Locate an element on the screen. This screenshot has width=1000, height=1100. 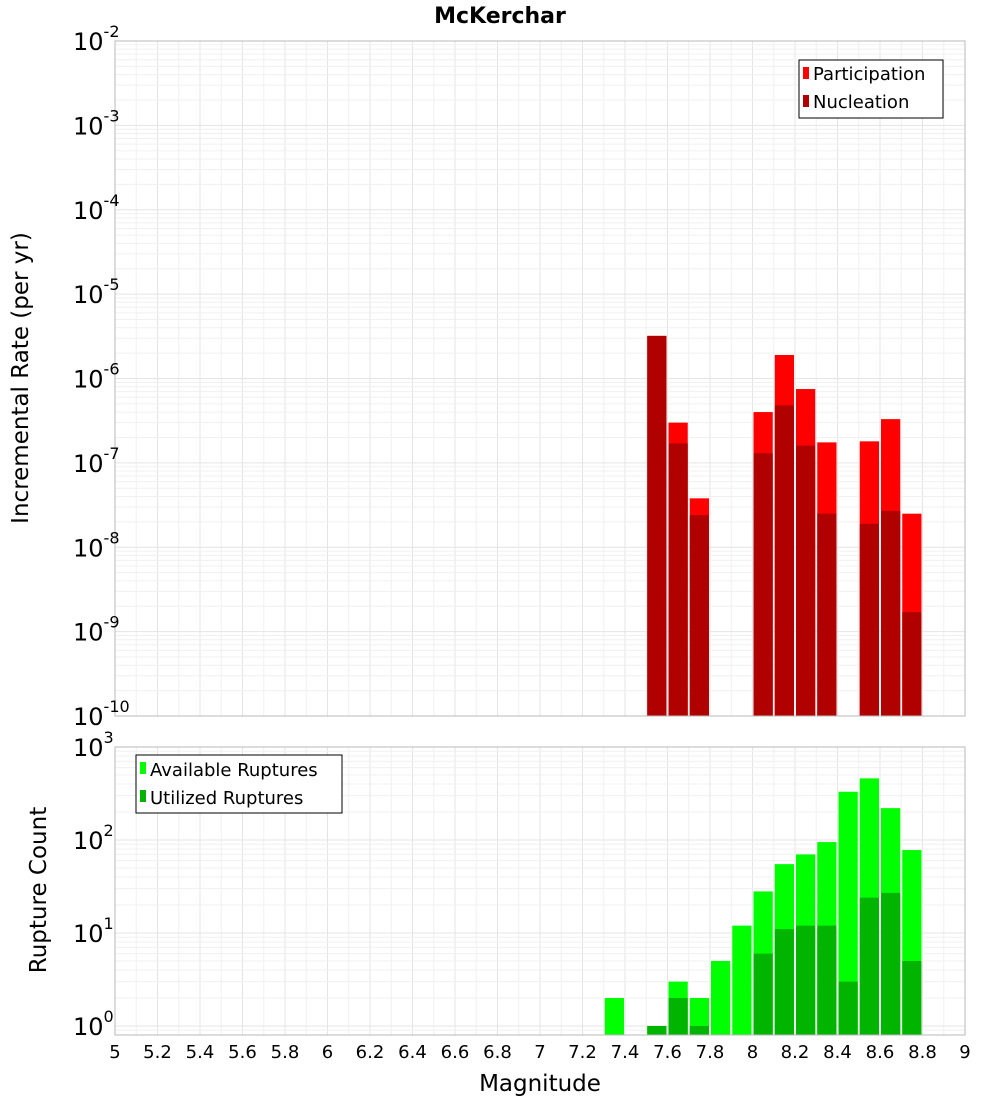
legend-swatch-nucleation is located at coordinates (806, 101).